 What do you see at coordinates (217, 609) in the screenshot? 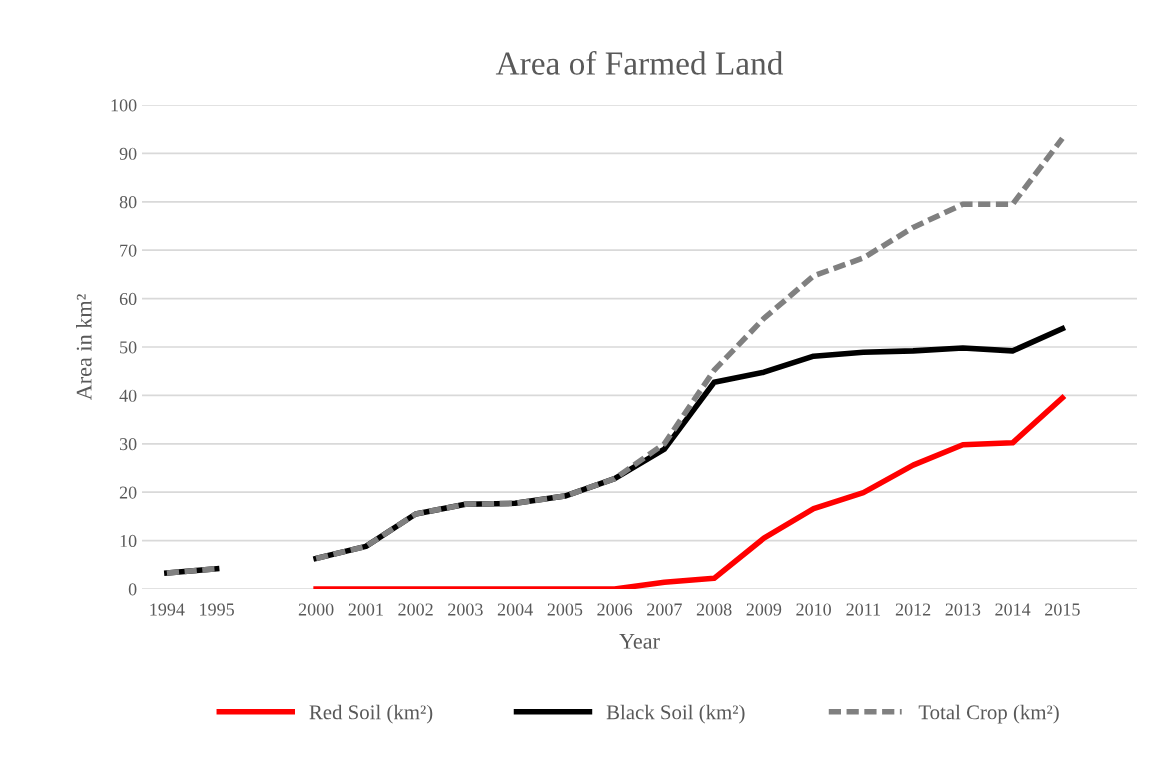
I see `x-tick-label: 1995` at bounding box center [217, 609].